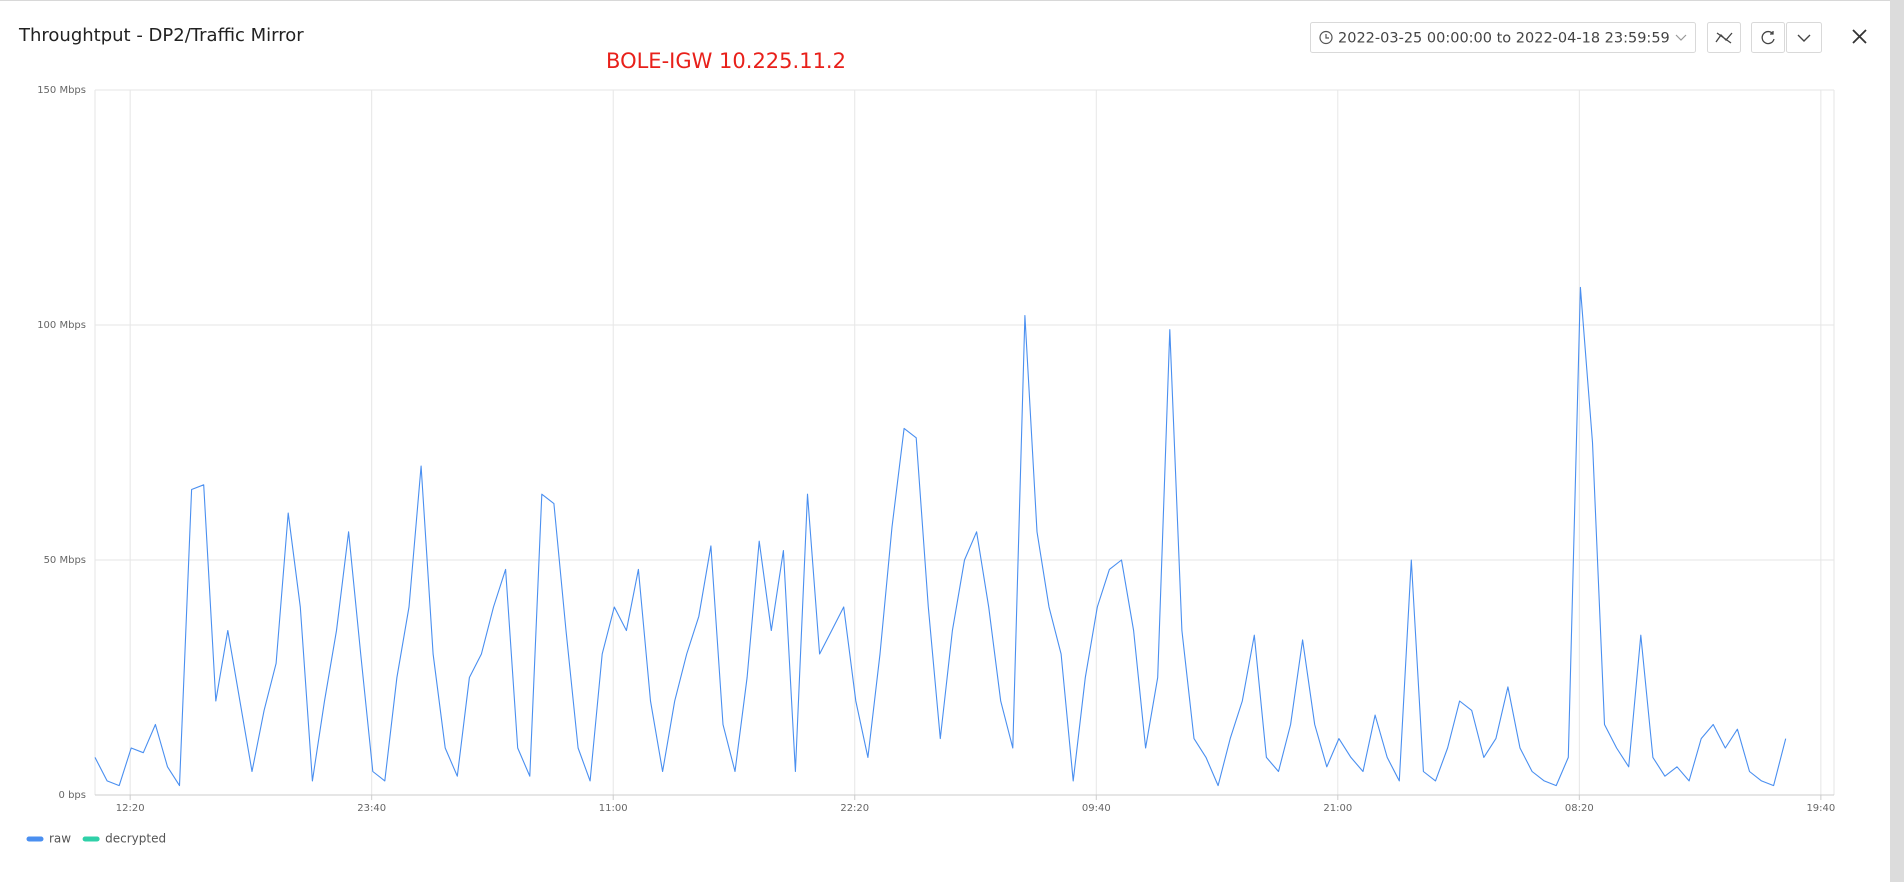 The height and width of the screenshot is (882, 1904). I want to click on x-tick-label: 08:20, so click(1579, 808).